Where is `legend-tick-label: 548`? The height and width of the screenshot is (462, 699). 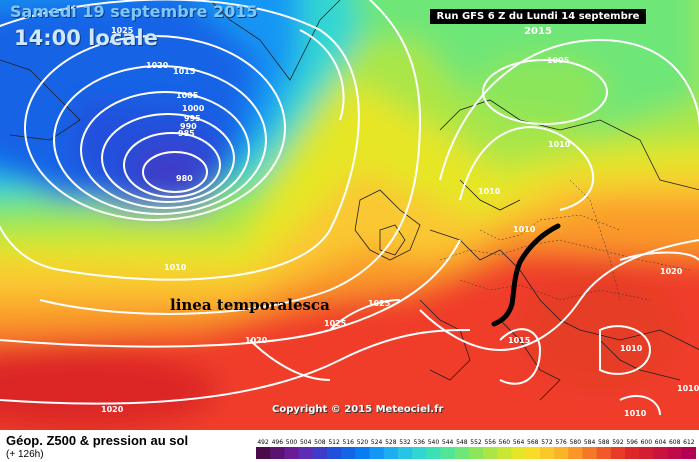
legend-tick-label: 548 is located at coordinates (462, 442).